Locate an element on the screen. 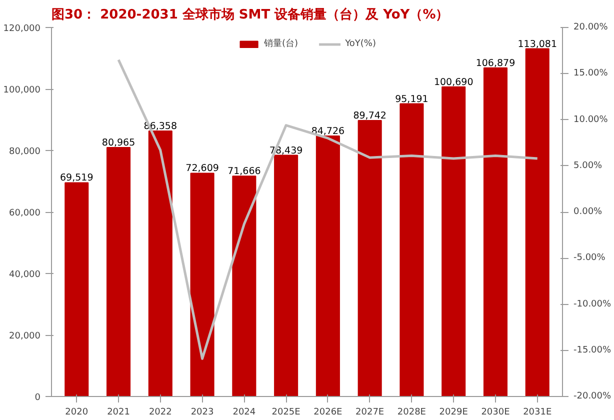  x-tick-label: 2029E is located at coordinates (453, 413).